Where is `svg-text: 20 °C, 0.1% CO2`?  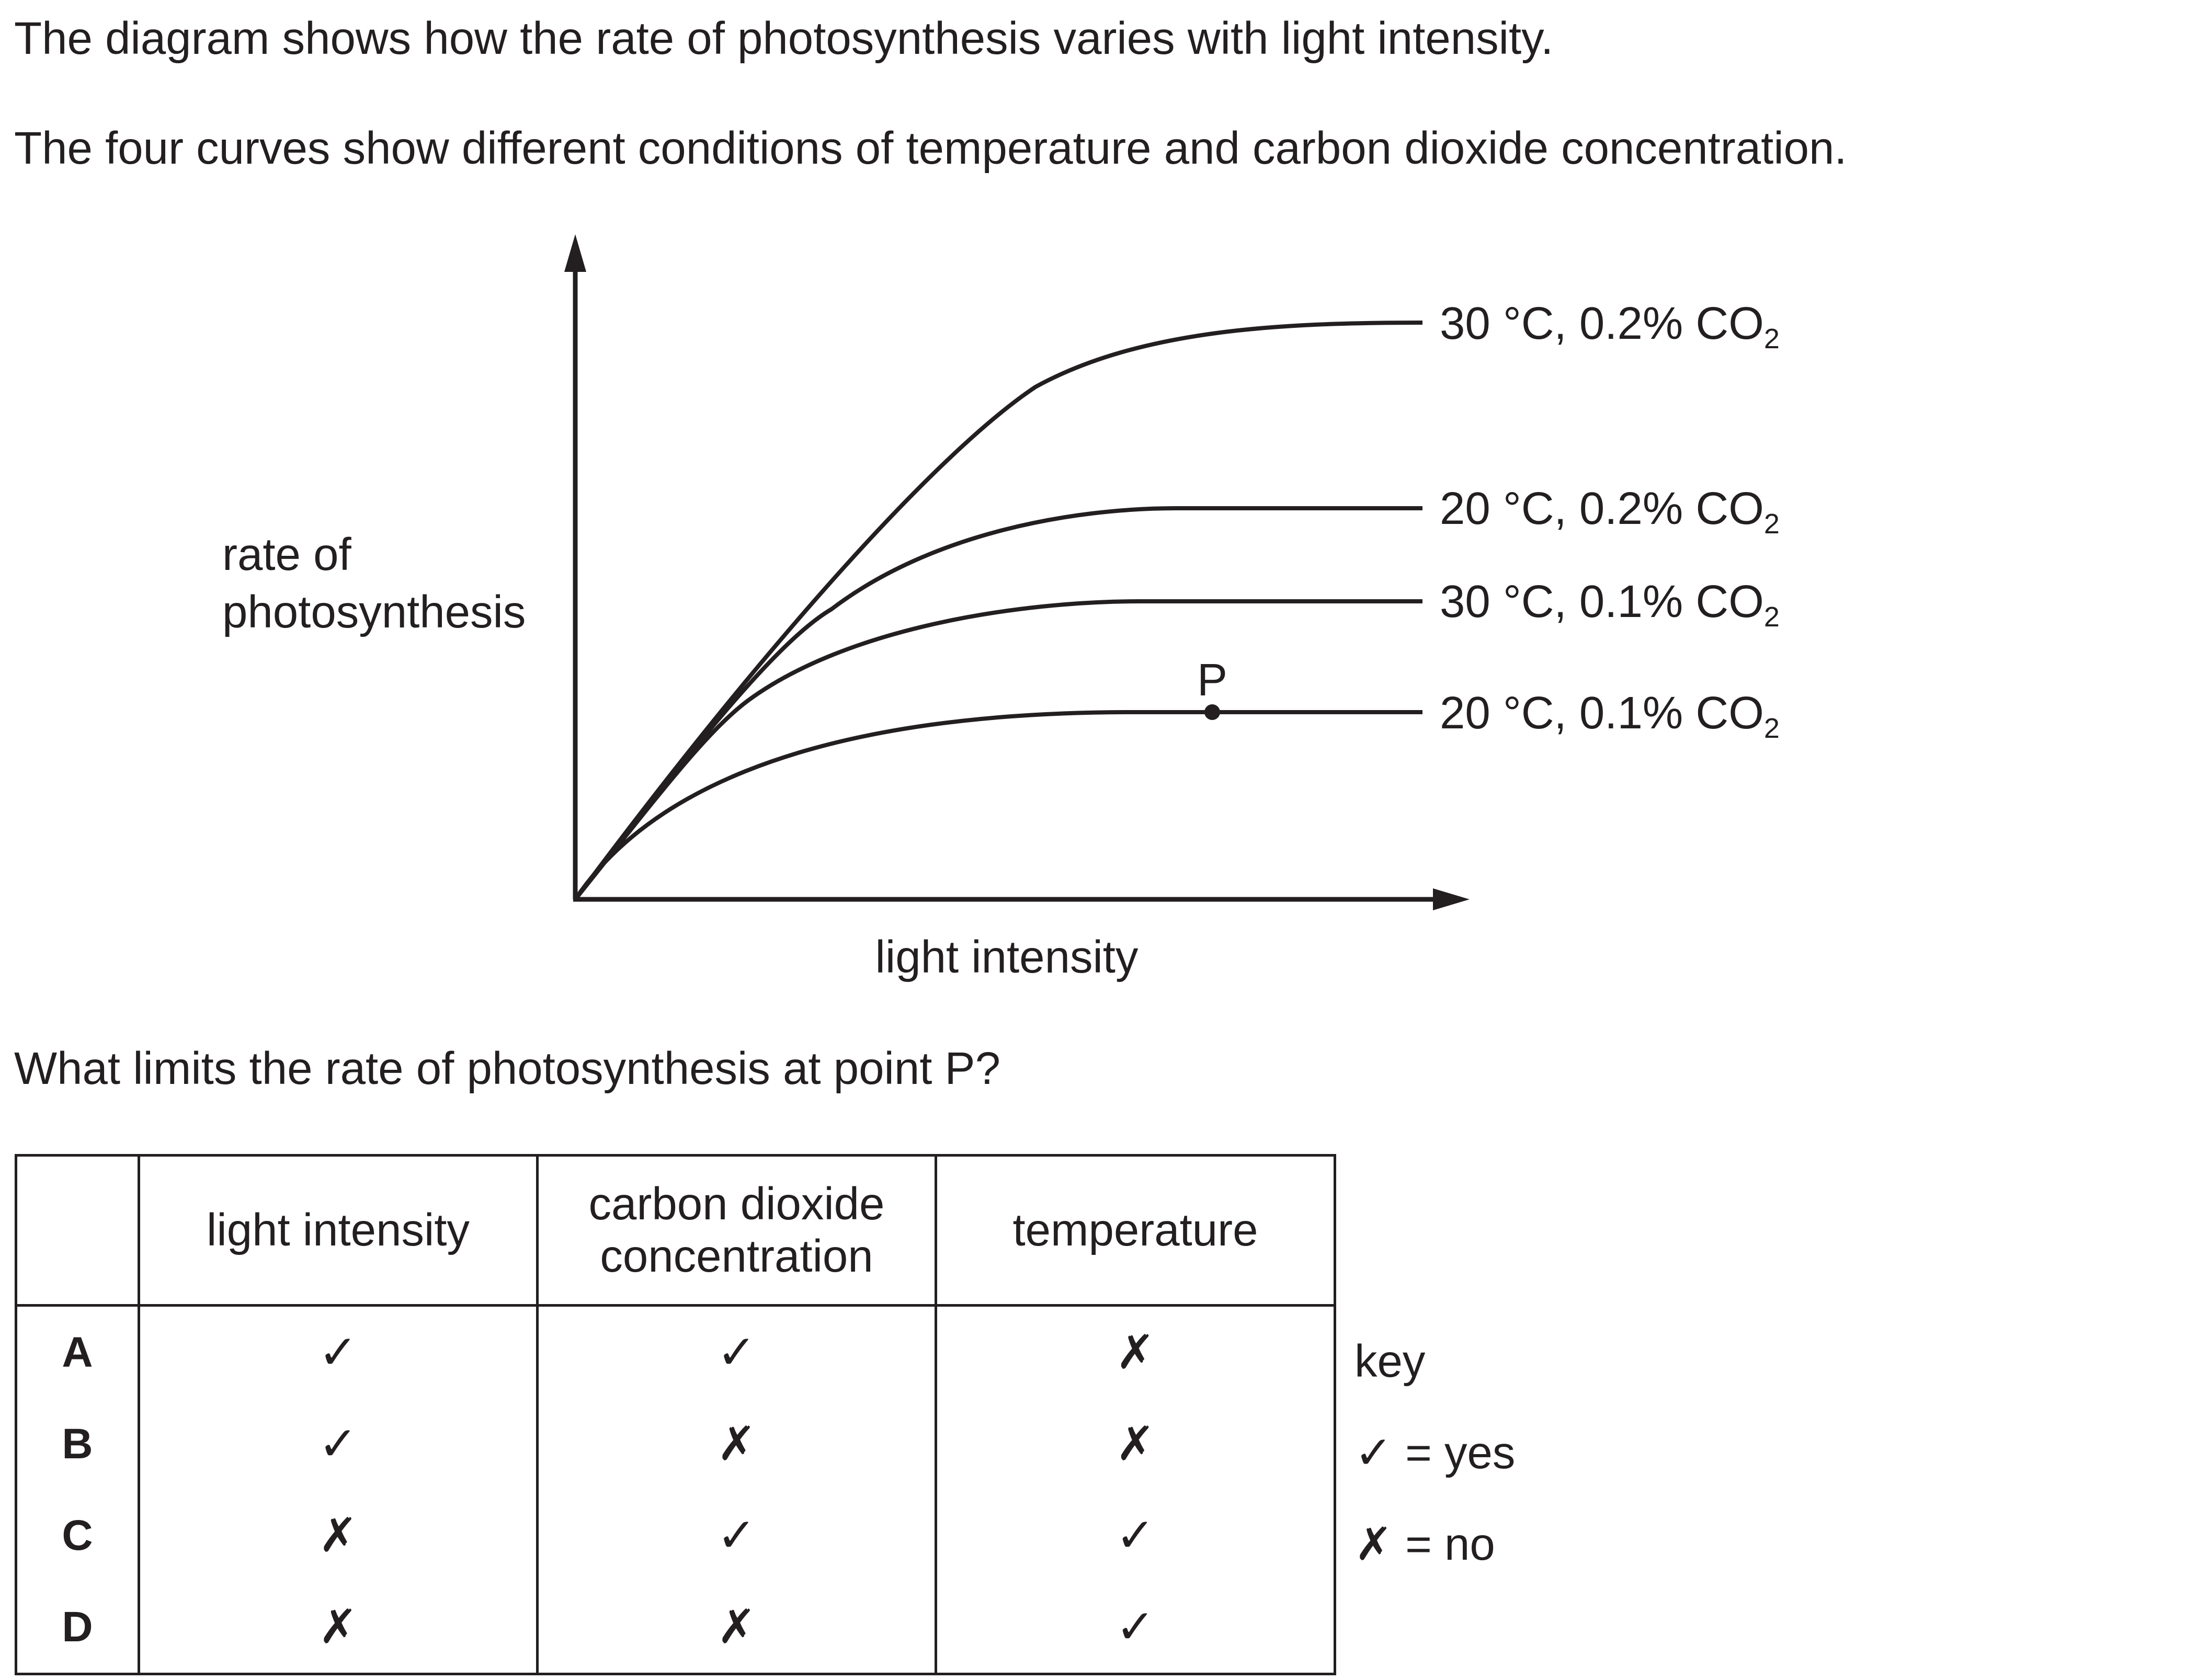
svg-text: 20 °C, 0.1% CO2 is located at coordinates (1610, 716).